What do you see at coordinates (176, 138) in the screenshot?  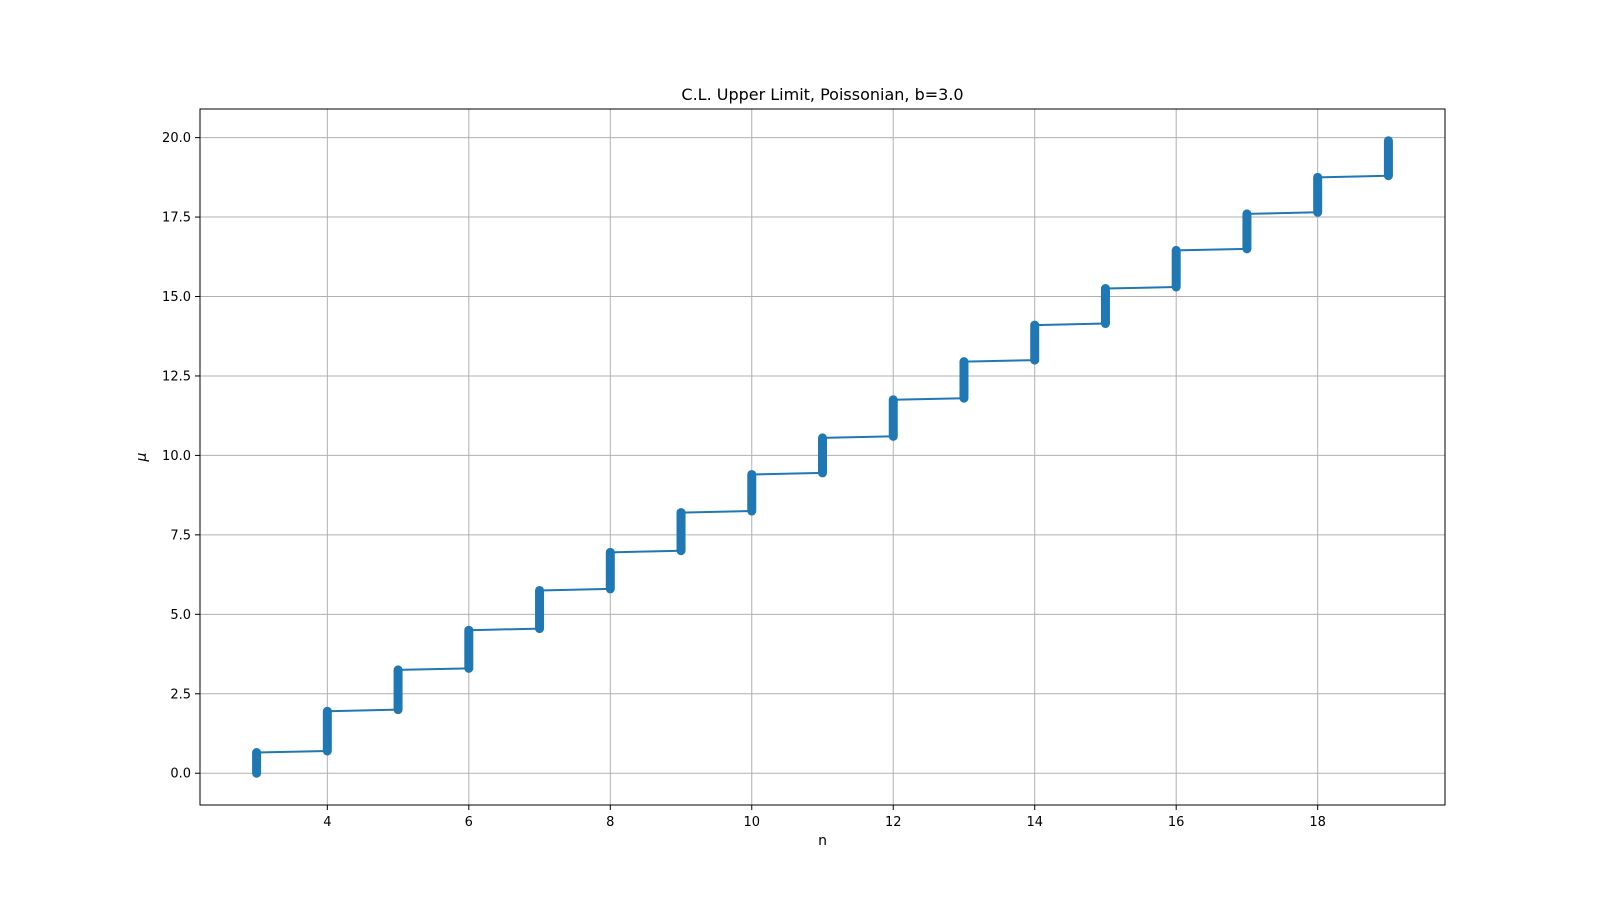 I see `y-tick-label: 20.0` at bounding box center [176, 138].